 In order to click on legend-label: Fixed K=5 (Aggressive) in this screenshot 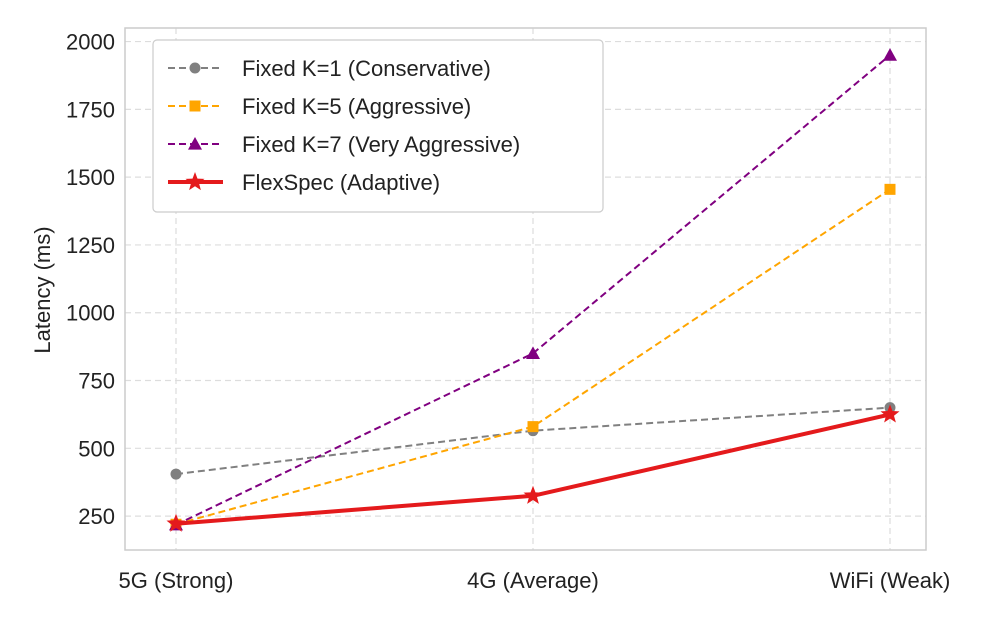, I will do `click(356, 106)`.